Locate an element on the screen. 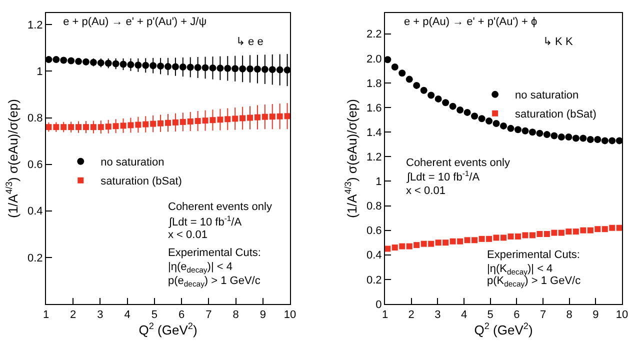  x-axis-title: Q$^{2}$ (GeV$^{2}$) is located at coordinates (503, 329).